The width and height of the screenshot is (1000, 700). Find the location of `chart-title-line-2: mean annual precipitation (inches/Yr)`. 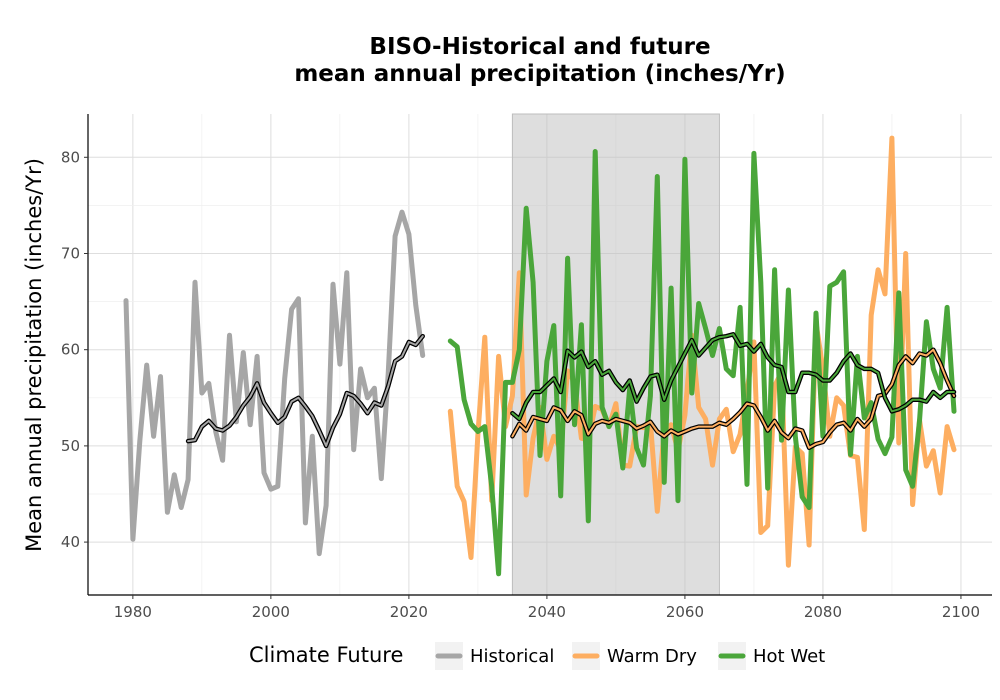

chart-title-line-2: mean annual precipitation (inches/Yr) is located at coordinates (539, 74).